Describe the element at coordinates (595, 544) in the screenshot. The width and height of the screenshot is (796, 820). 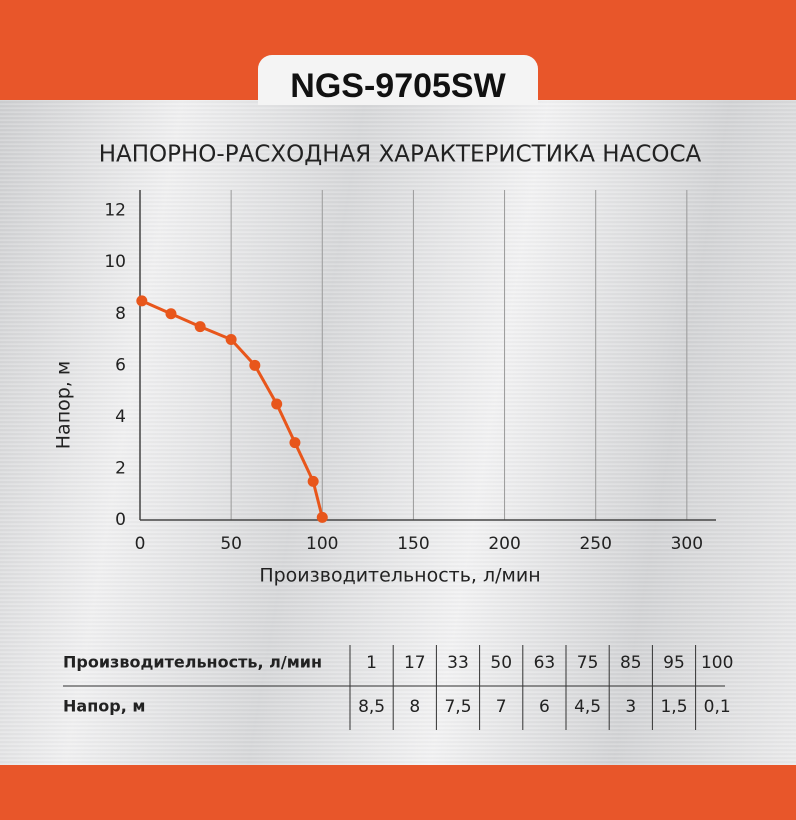
I see `x-tick-label: 250` at that location.